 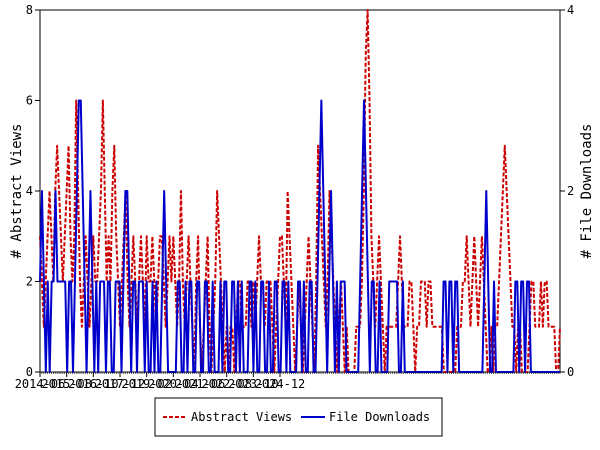 What do you see at coordinates (226, 384) in the screenshot?
I see `x-tick-label: 2022-08` at bounding box center [226, 384].